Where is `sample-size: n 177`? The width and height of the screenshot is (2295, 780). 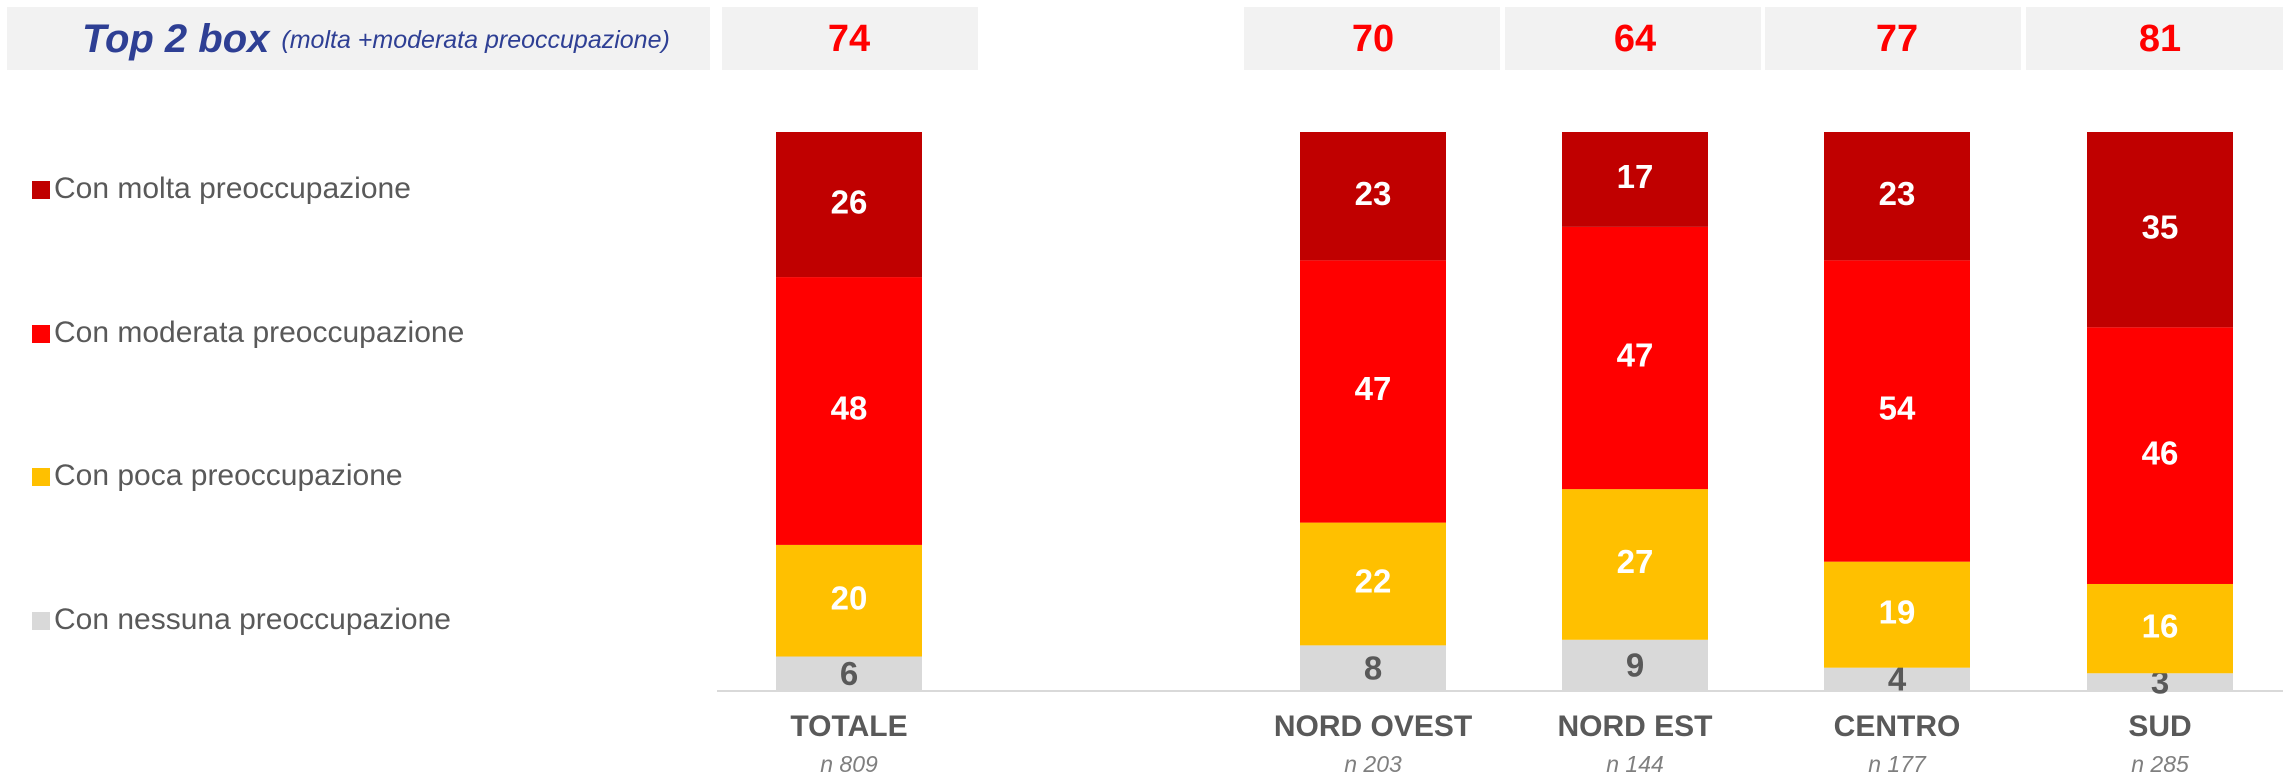 sample-size: n 177 is located at coordinates (1897, 764).